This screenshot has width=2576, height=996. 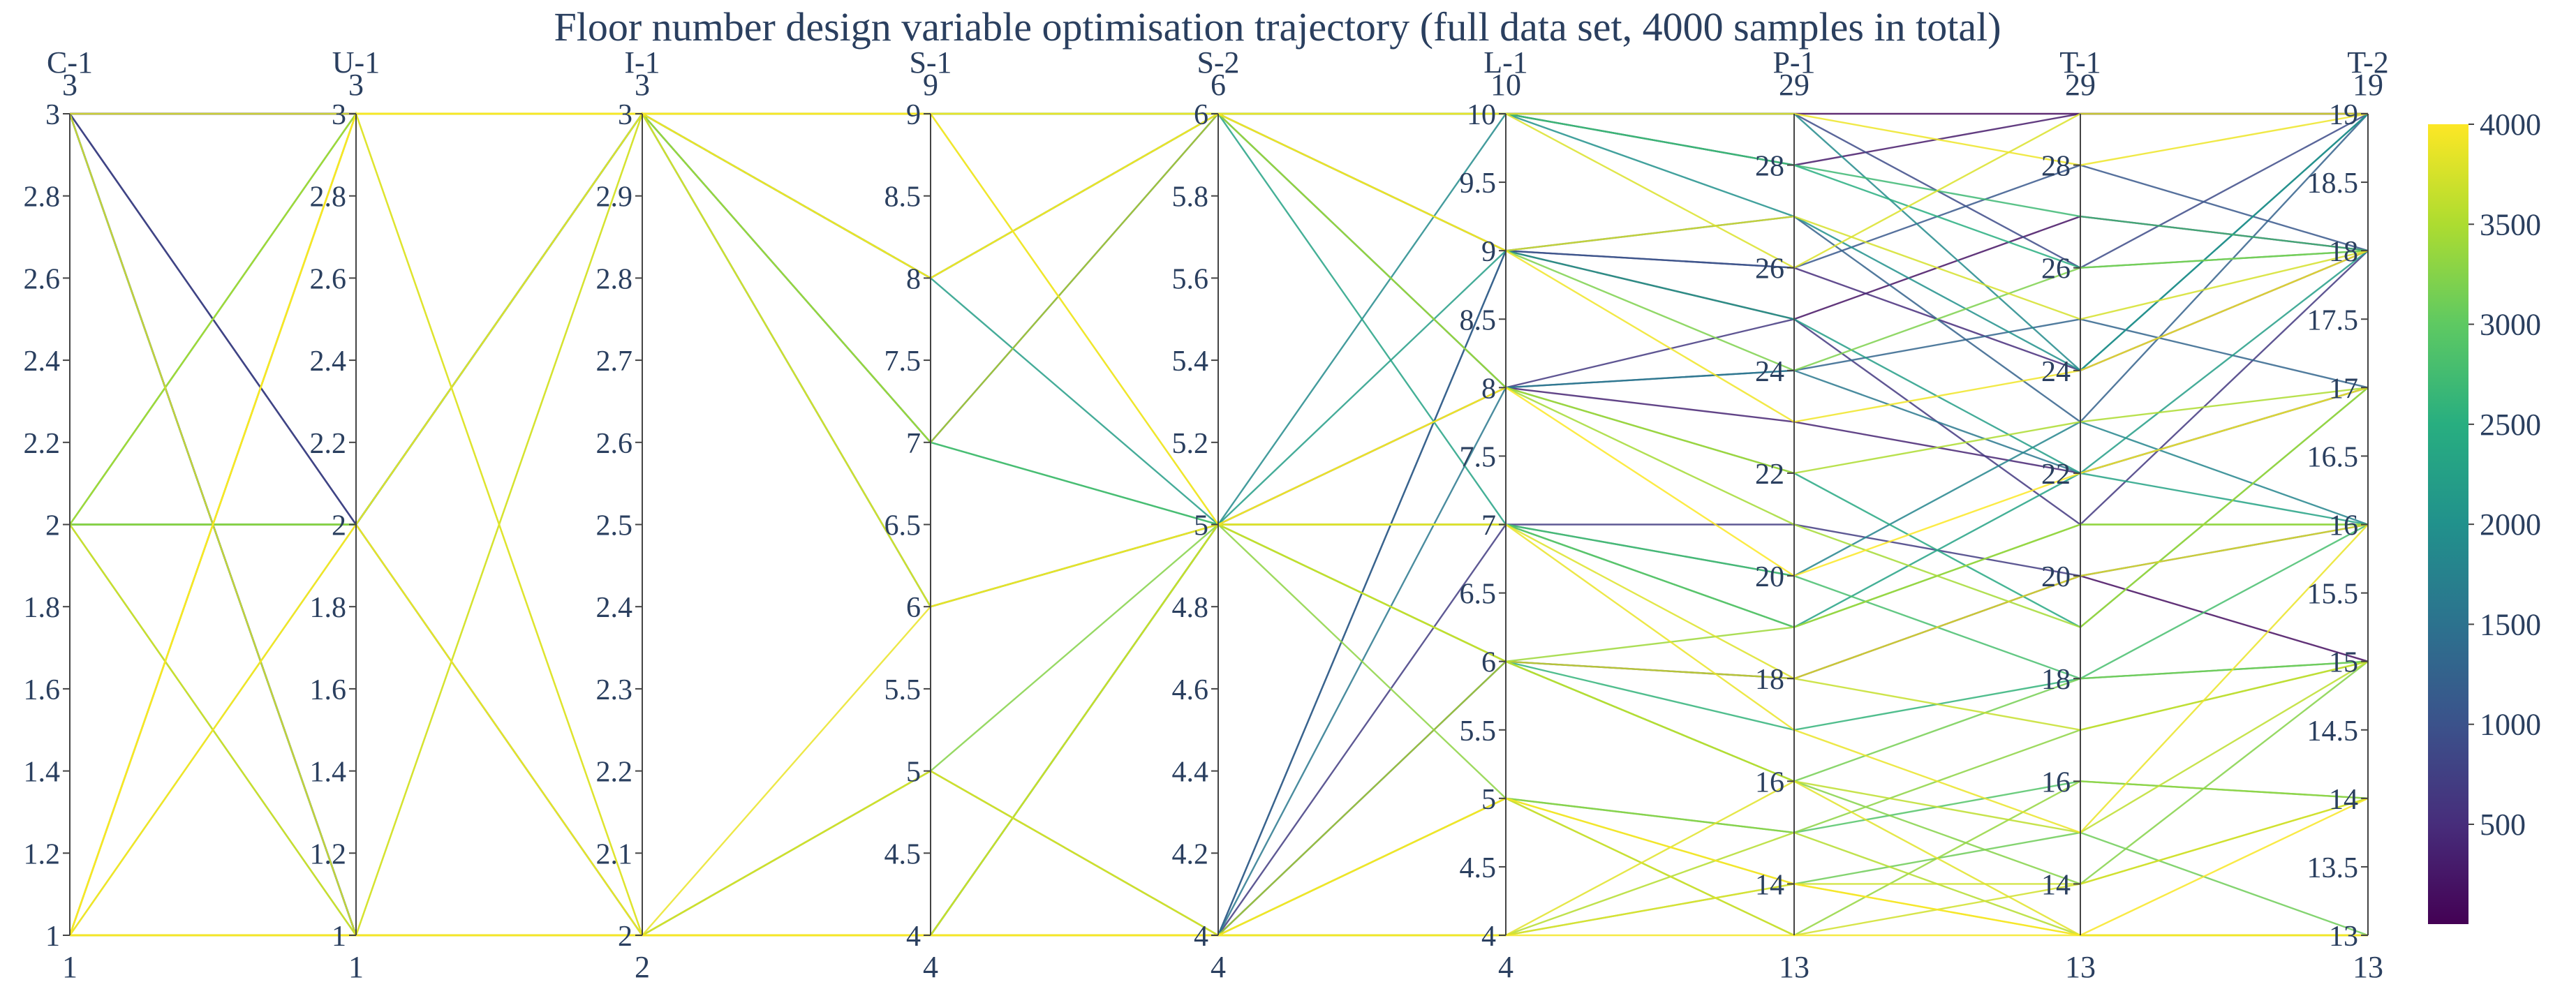 I want to click on axis-tick-label: 2.7, so click(x=614, y=361).